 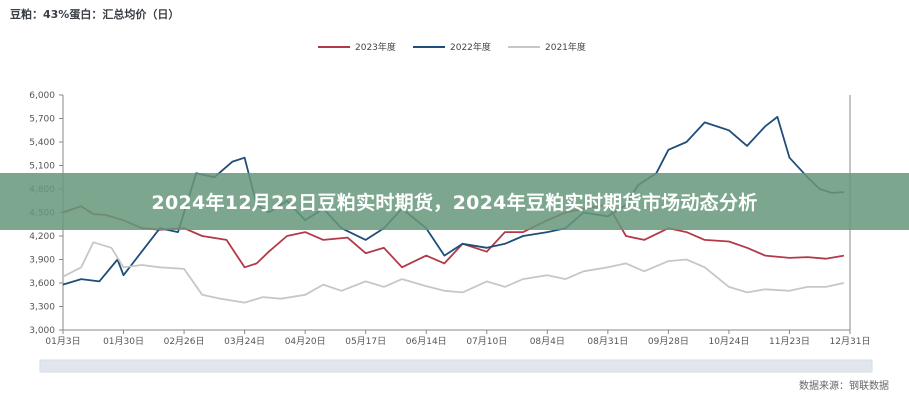 What do you see at coordinates (184, 341) in the screenshot?
I see `x-tick-label: 02月26日` at bounding box center [184, 341].